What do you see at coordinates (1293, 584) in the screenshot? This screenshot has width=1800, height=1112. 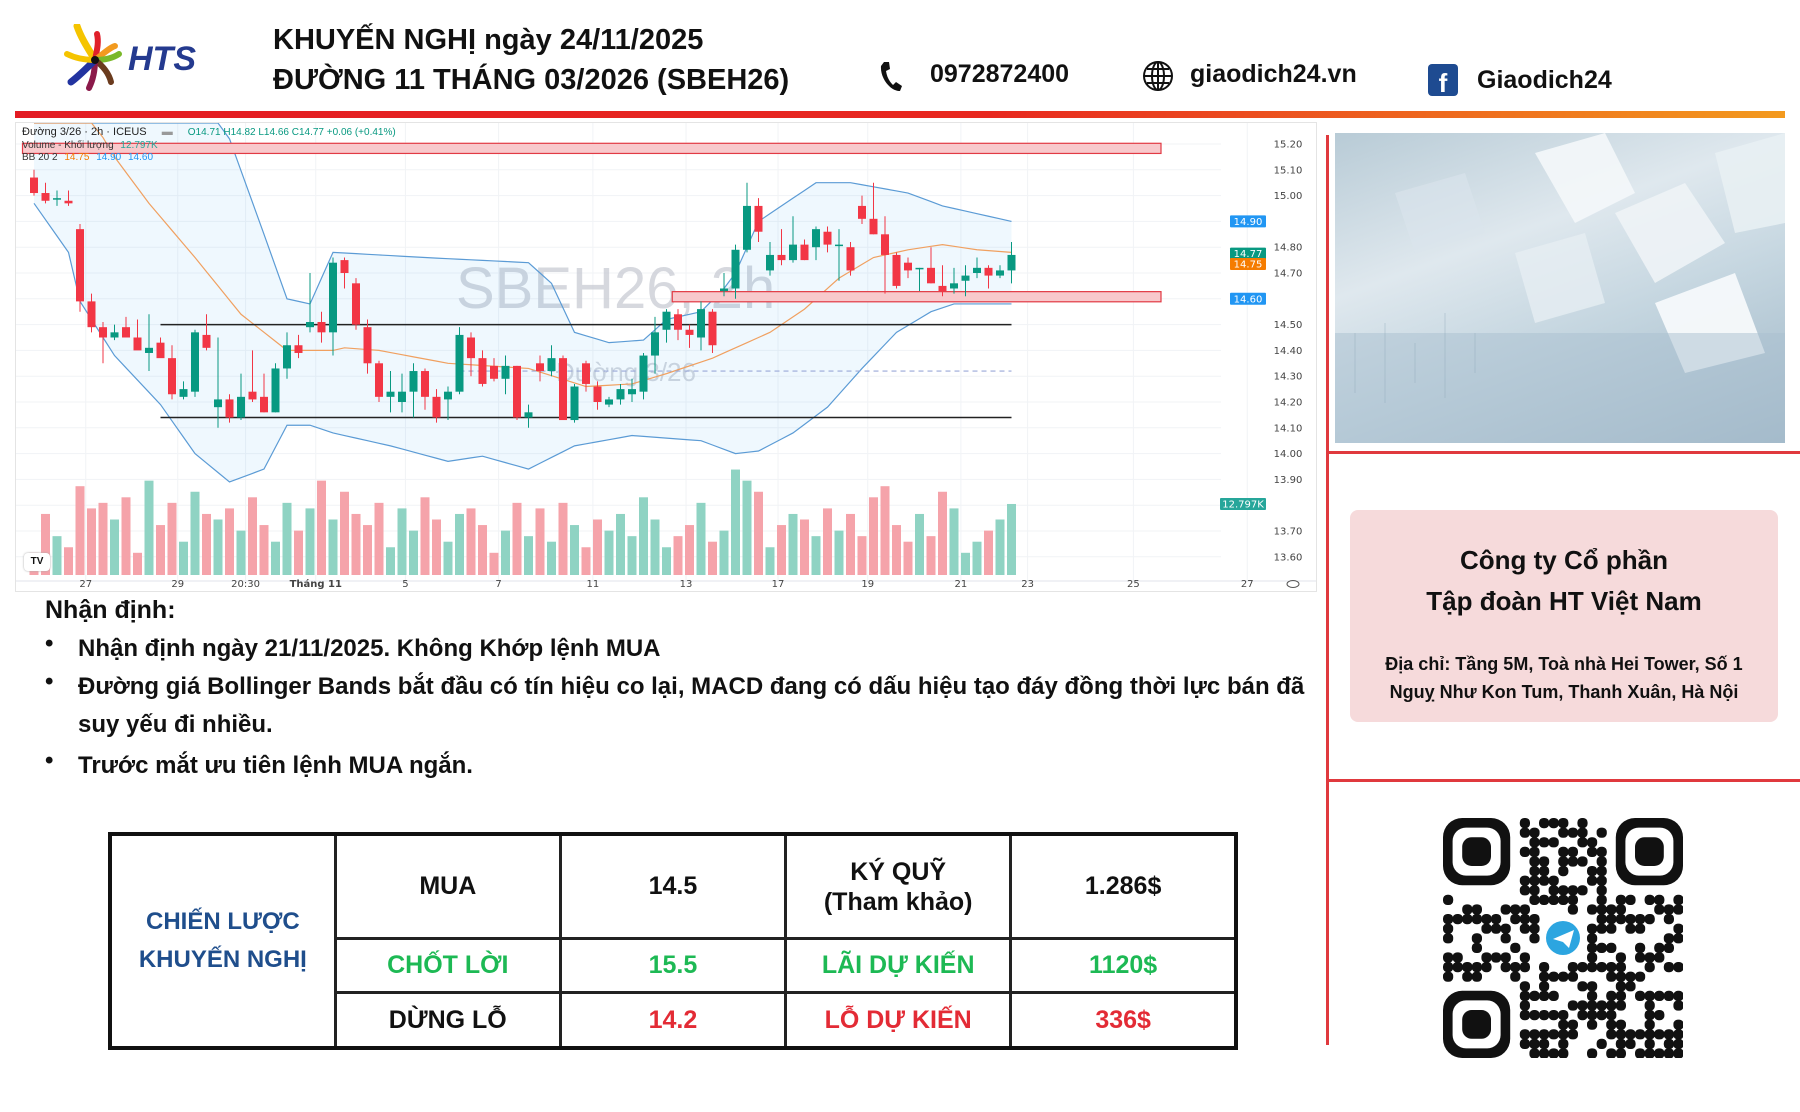 I see `eye-icon` at bounding box center [1293, 584].